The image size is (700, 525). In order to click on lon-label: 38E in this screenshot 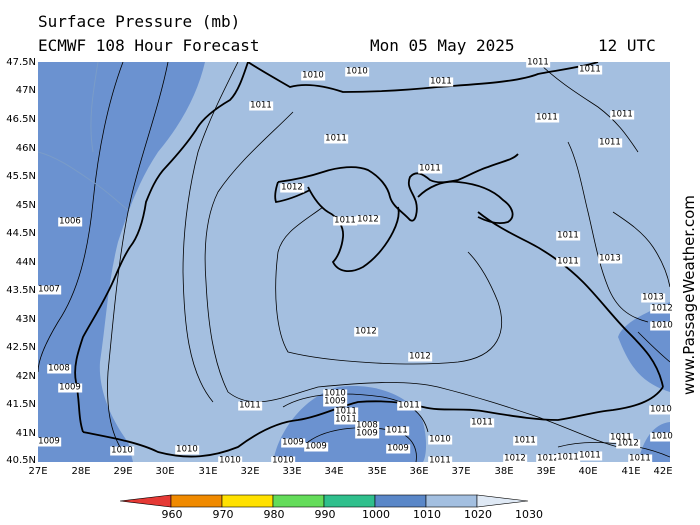, I will do `click(504, 471)`.